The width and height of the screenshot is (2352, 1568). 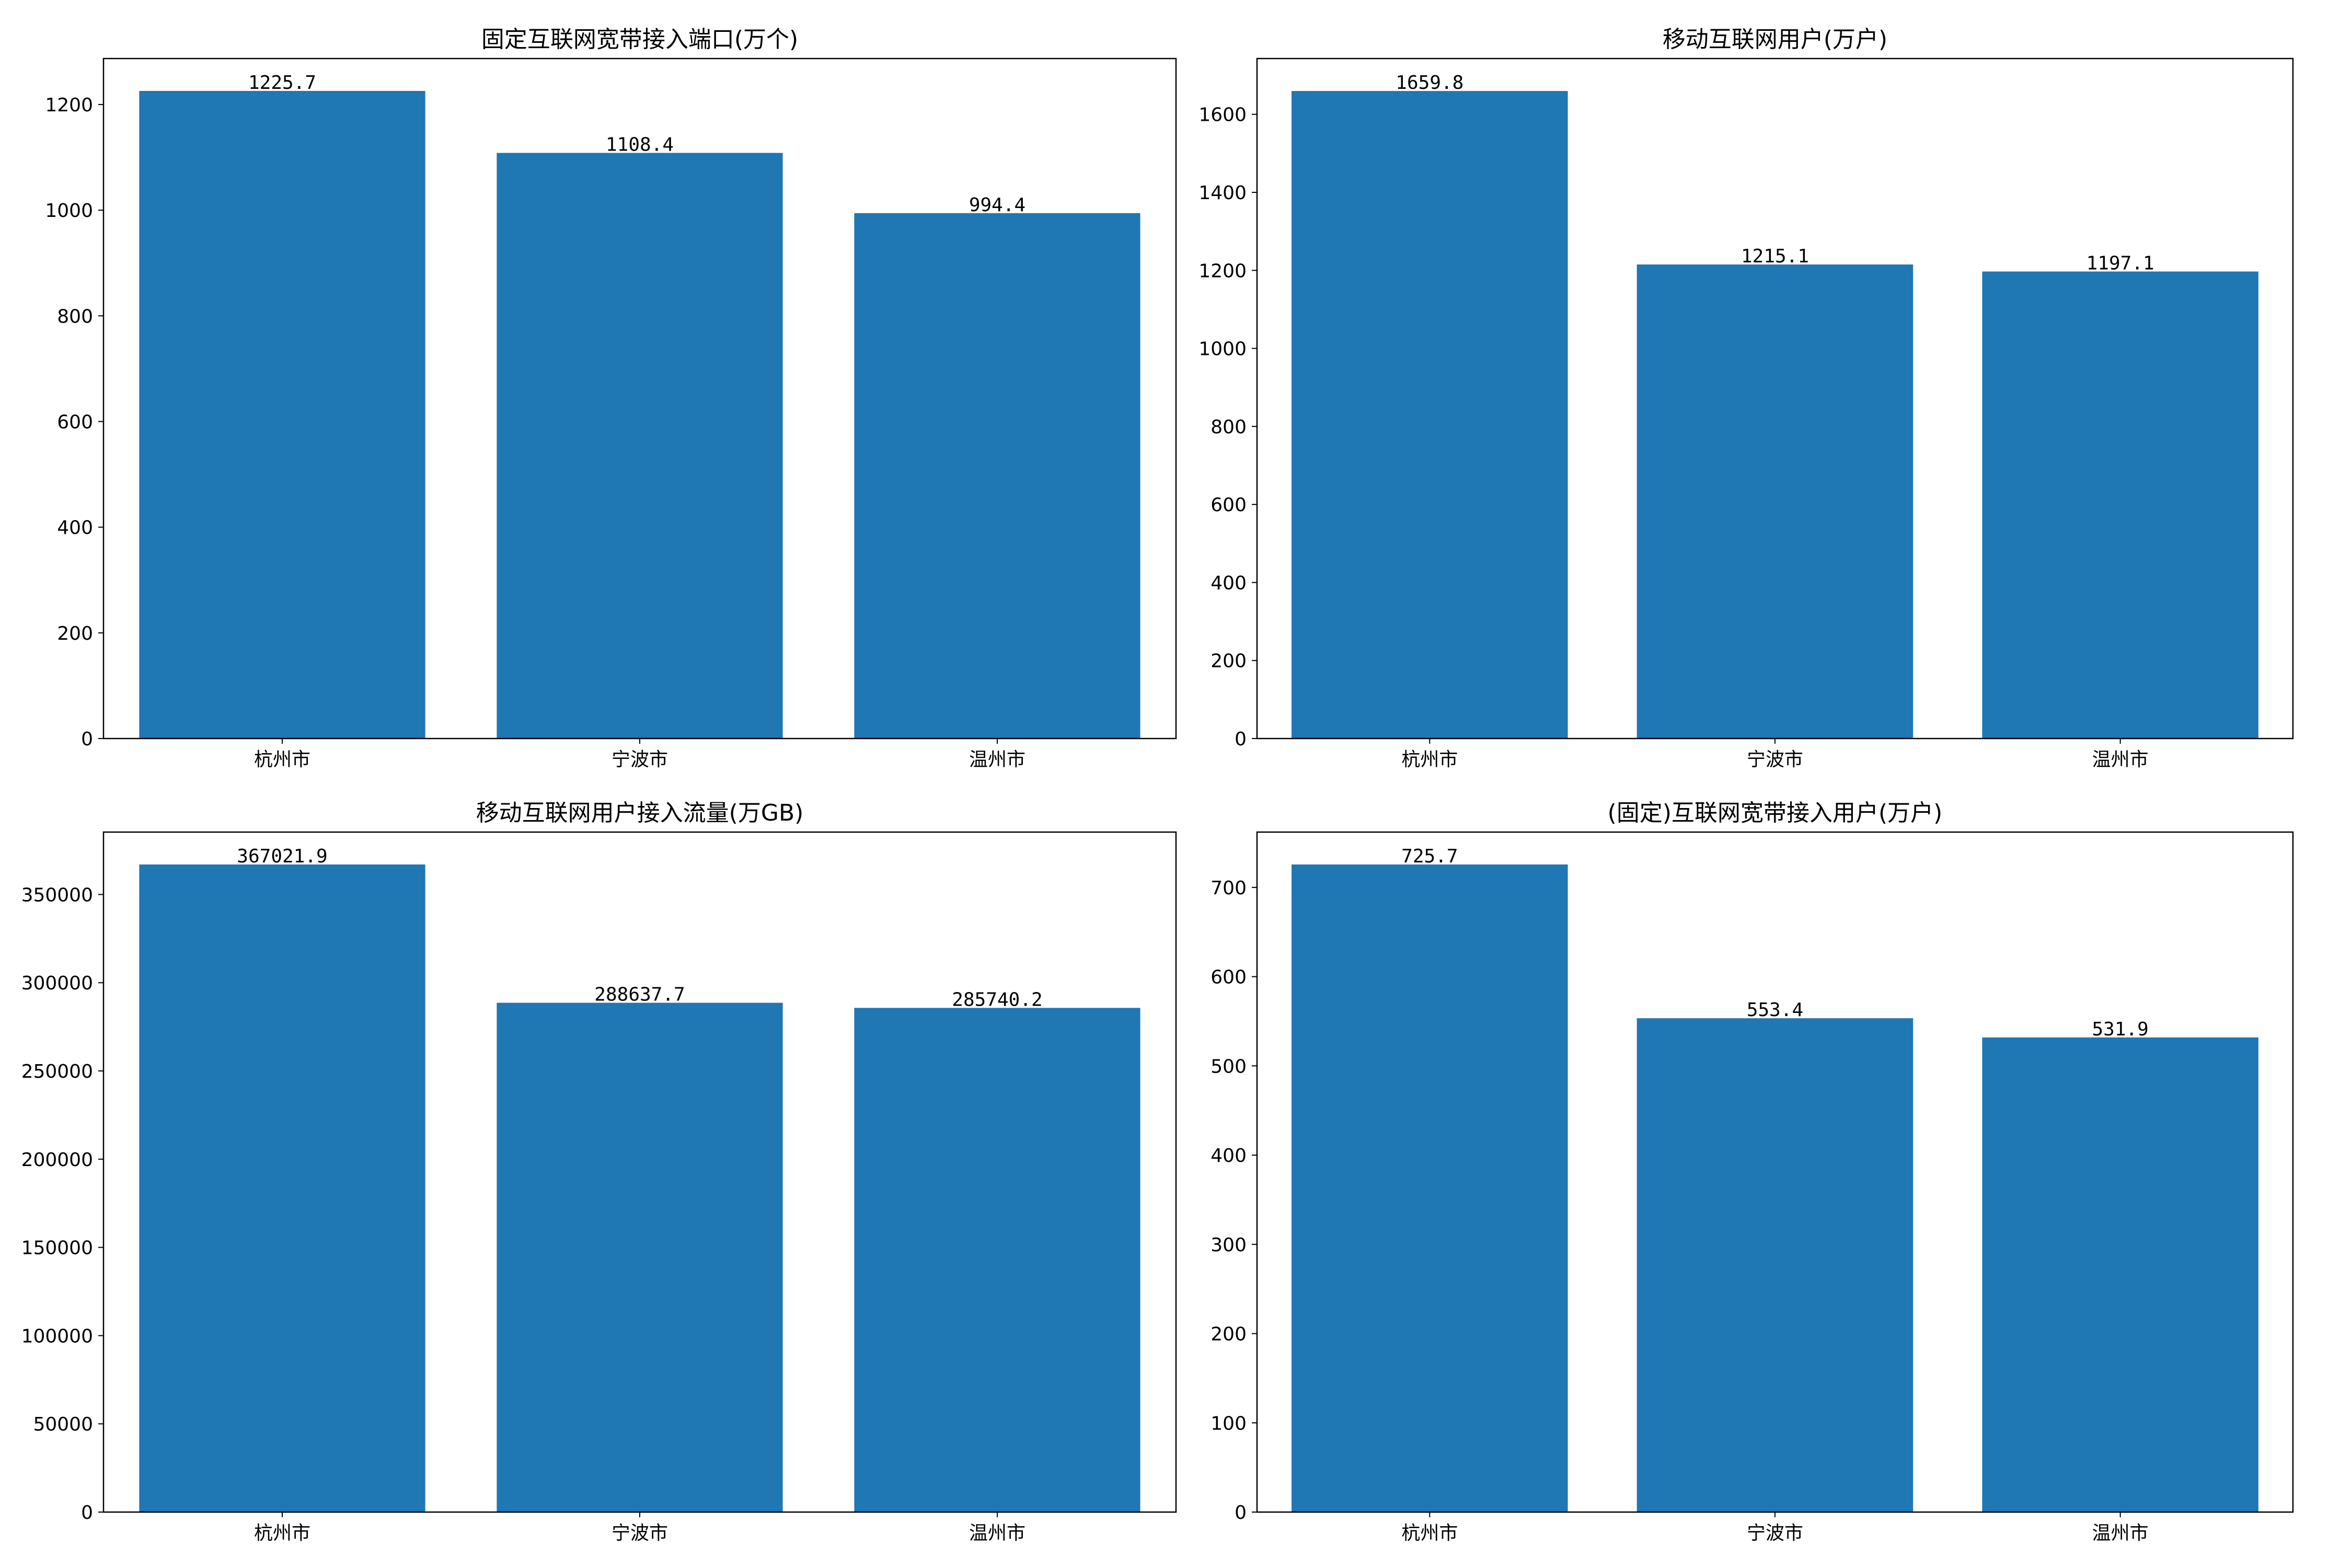 I want to click on bar-value-label: 1225.7, so click(x=282, y=83).